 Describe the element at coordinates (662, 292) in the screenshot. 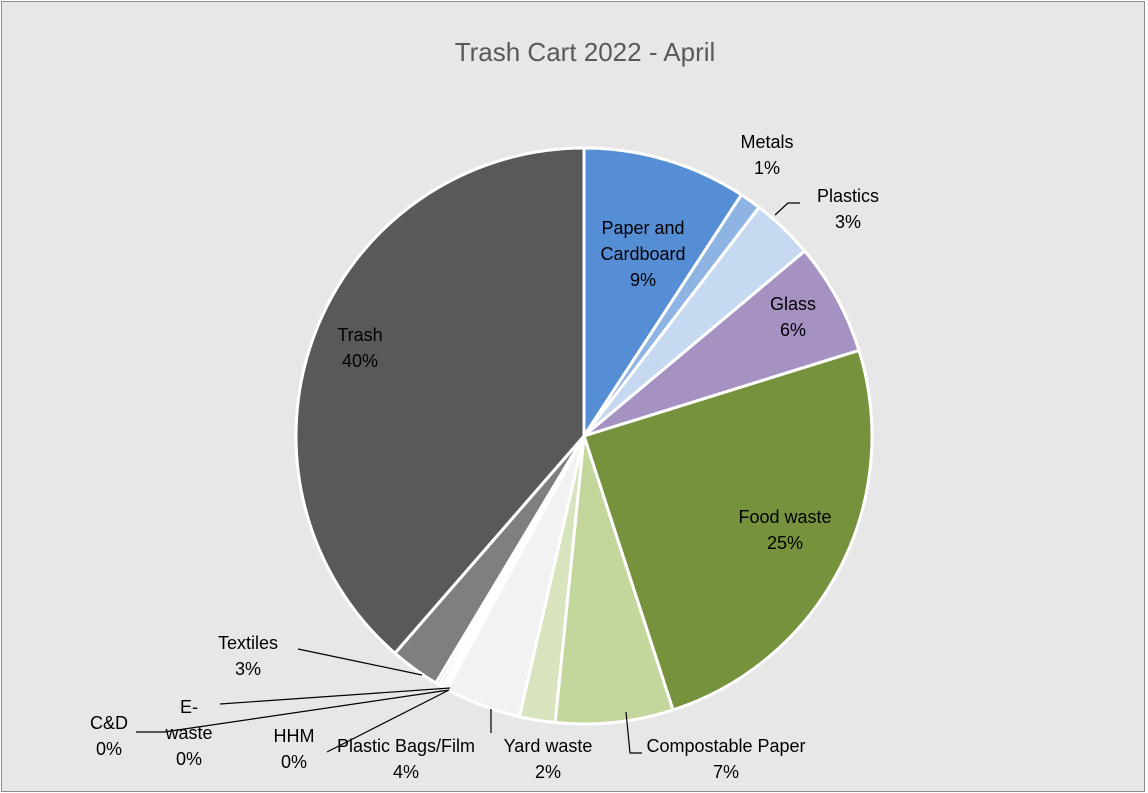

I see `pie-slice-paper-and-cardboard` at that location.